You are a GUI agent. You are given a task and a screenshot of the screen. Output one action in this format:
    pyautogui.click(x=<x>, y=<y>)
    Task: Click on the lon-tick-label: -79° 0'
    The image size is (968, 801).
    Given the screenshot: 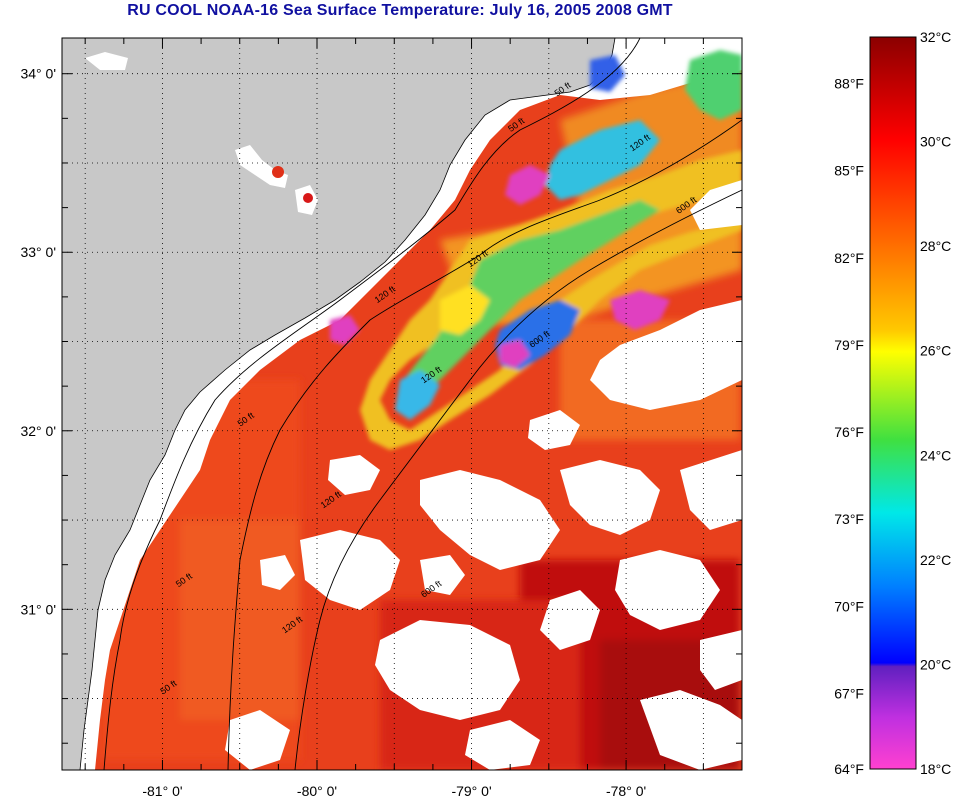 What is the action you would take?
    pyautogui.click(x=471, y=791)
    